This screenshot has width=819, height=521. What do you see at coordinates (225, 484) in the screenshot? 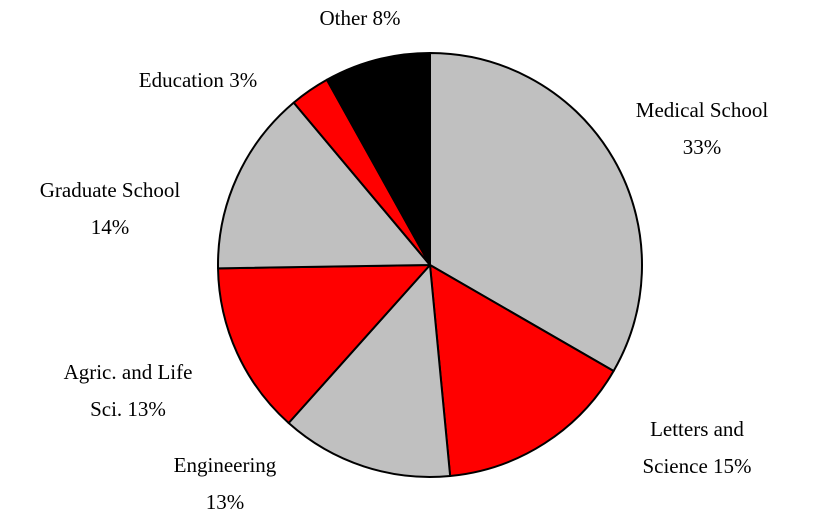
I see `slice-label: Engineering 13%` at bounding box center [225, 484].